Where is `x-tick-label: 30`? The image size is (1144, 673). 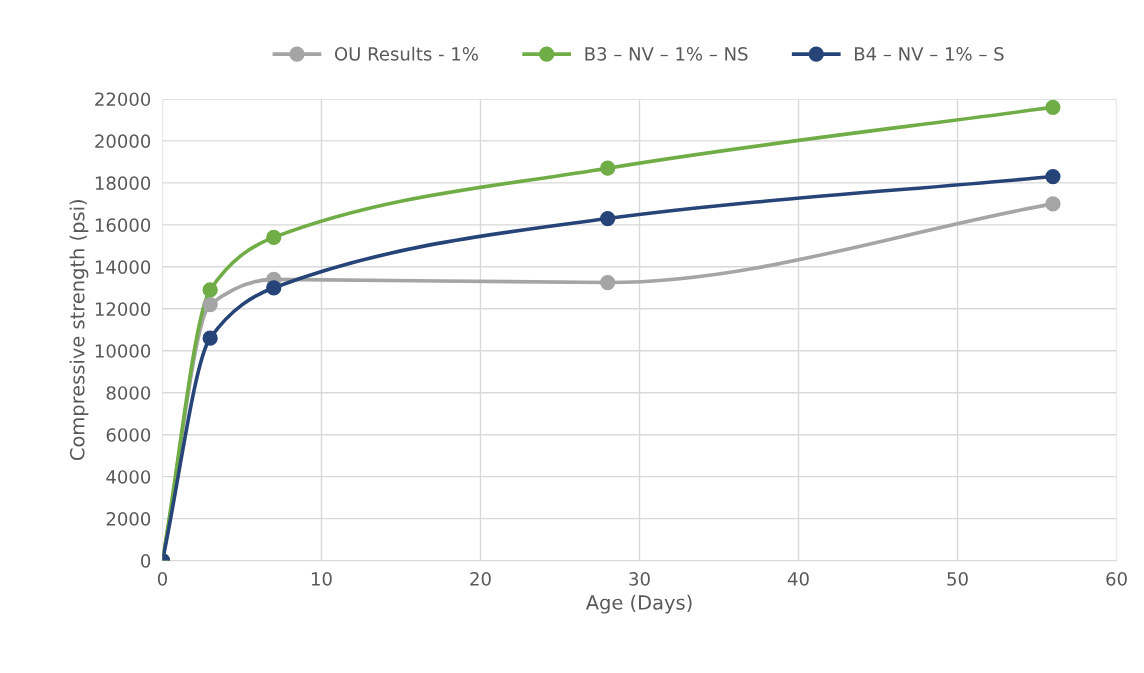 x-tick-label: 30 is located at coordinates (639, 579).